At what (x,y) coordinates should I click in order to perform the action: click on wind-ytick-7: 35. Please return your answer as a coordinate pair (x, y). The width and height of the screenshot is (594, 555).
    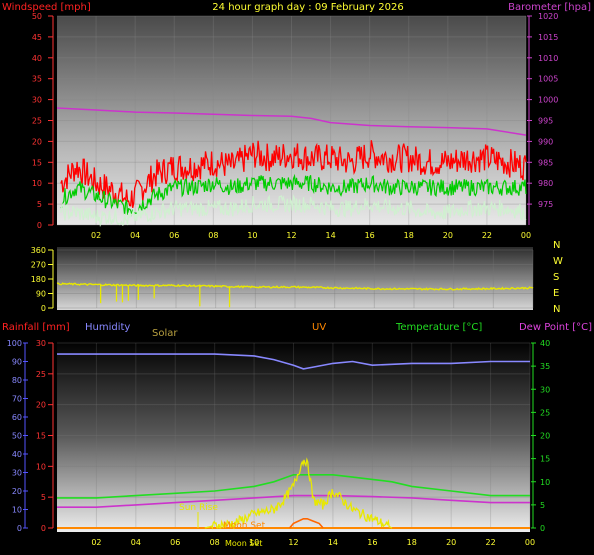
    Looking at the image, I should click on (37, 79).